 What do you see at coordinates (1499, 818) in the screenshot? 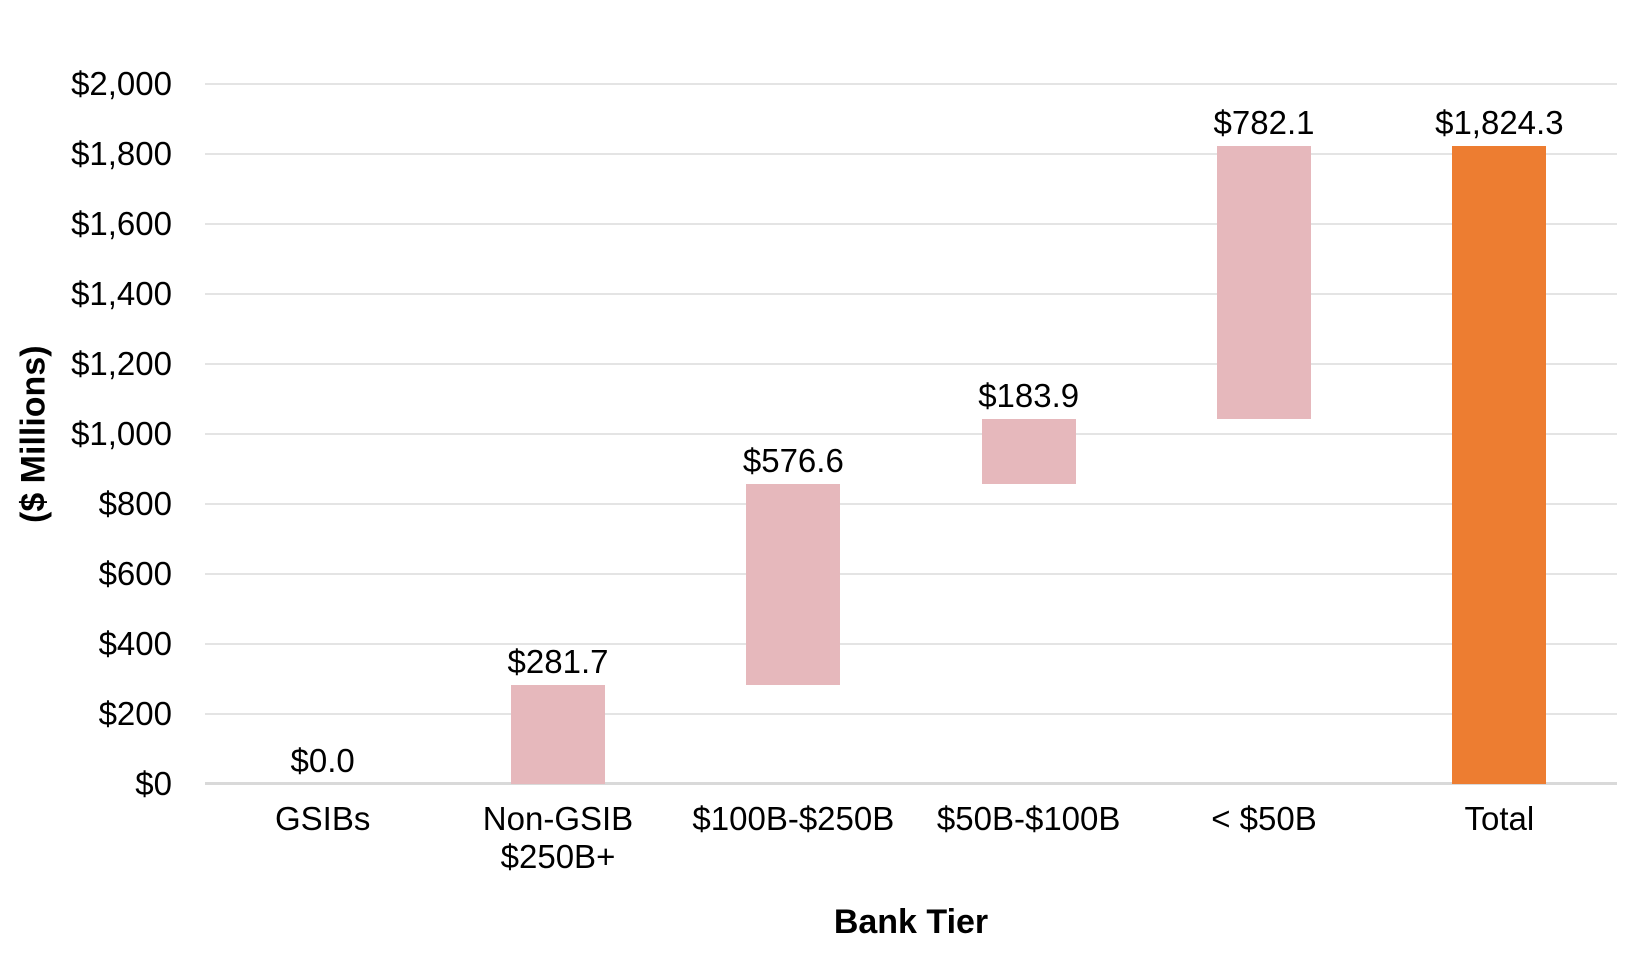
I see `x-category-label-total: Total` at bounding box center [1499, 818].